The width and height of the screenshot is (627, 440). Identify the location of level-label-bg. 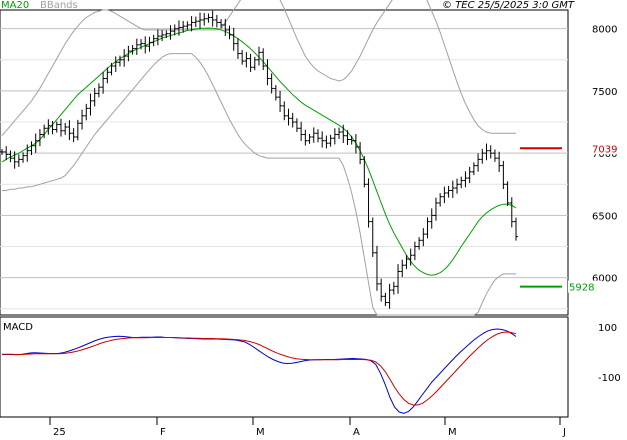
(608, 148).